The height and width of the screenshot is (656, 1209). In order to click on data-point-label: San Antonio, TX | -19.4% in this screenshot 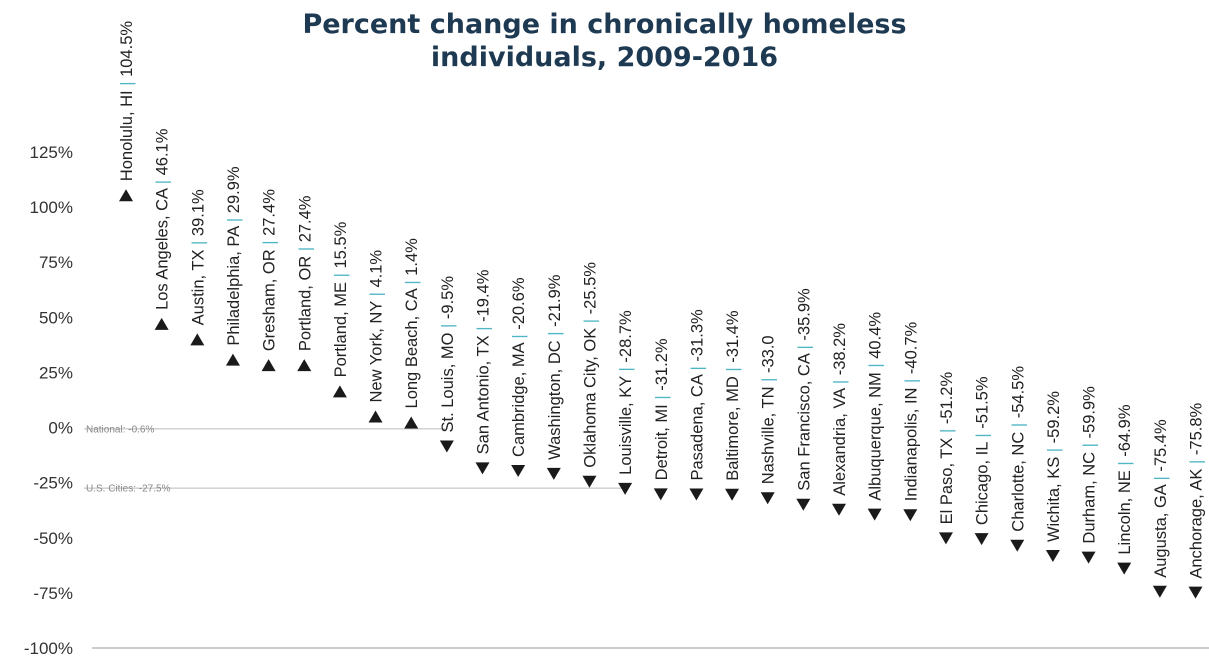, I will do `click(484, 361)`.